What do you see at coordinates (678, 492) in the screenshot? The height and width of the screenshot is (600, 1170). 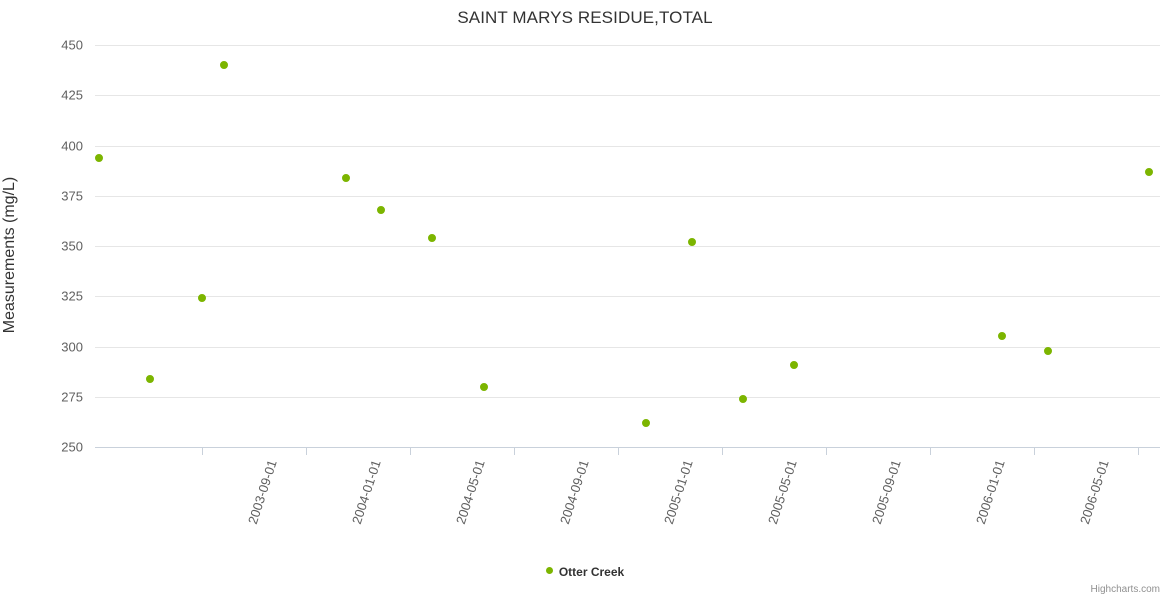 I see `x-tick-label: 2005-01-01` at bounding box center [678, 492].